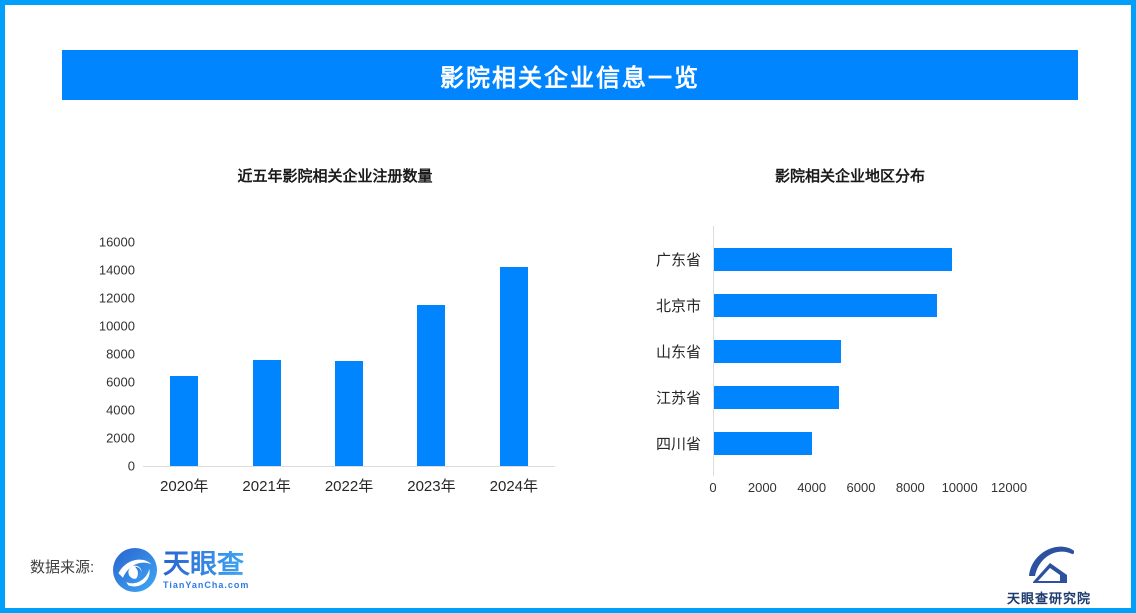  I want to click on research-institute-logo: 天眼查研究院, so click(1049, 572).